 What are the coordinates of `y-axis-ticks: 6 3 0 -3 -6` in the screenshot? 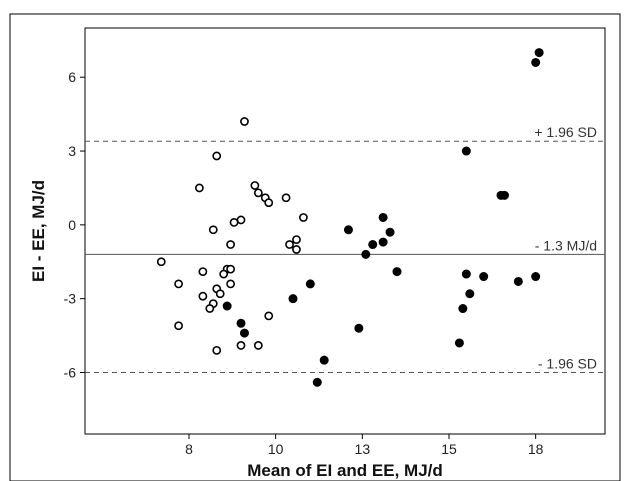 It's located at (74, 224).